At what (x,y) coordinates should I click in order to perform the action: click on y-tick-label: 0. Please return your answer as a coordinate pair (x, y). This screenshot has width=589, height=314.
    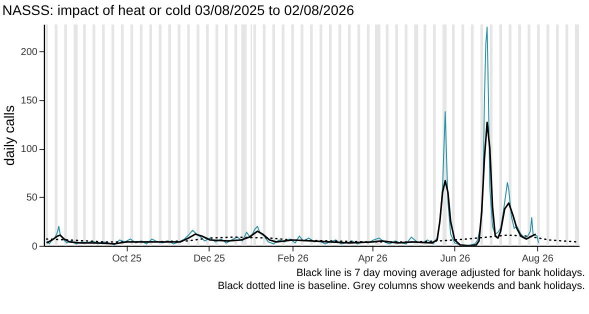
    Looking at the image, I should click on (35, 246).